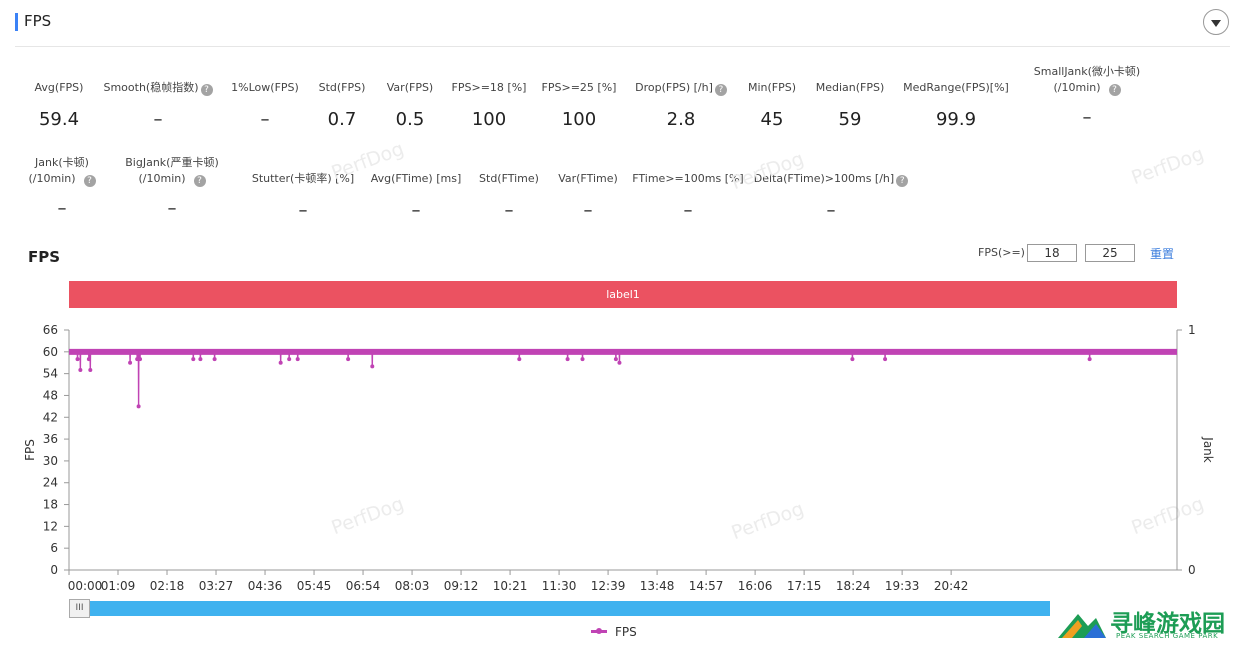 Image resolution: width=1250 pixels, height=649 pixels. I want to click on stat-label-text: Std(FTime), so click(509, 178).